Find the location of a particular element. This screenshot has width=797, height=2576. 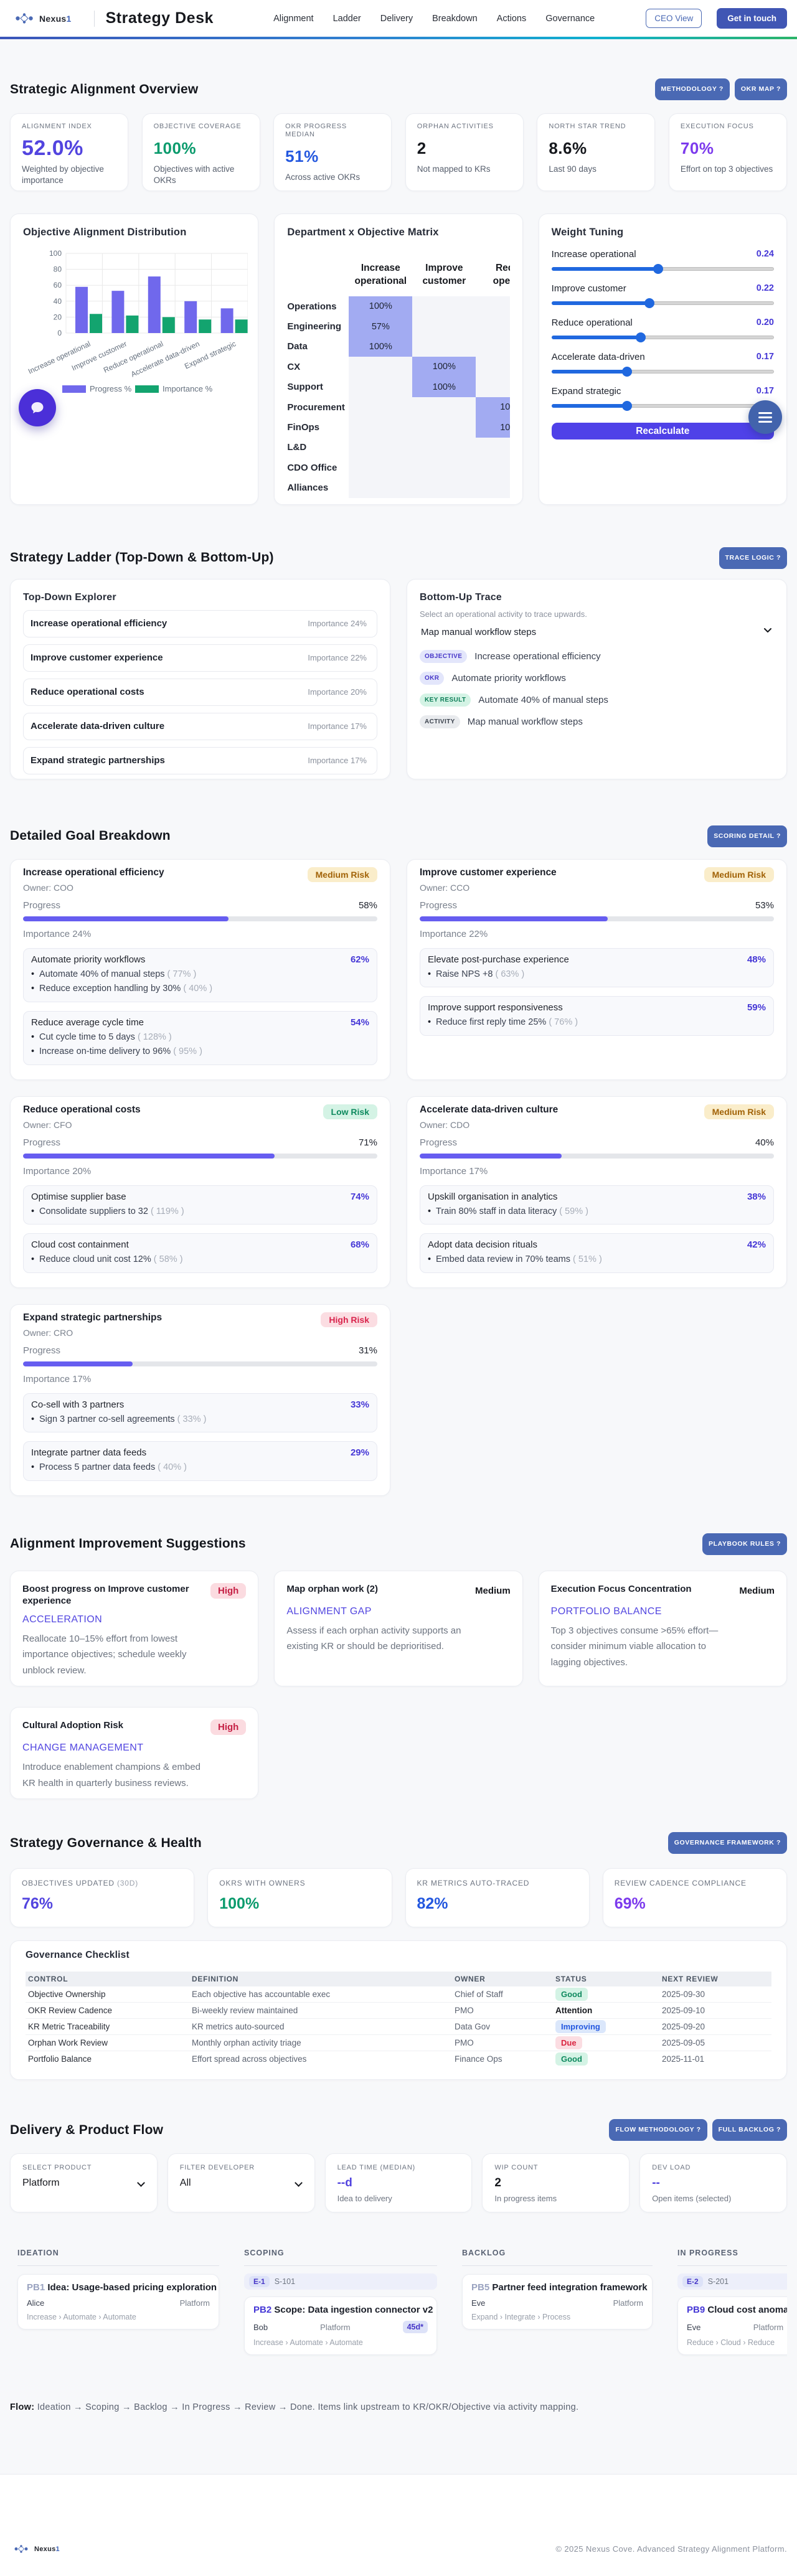

svg-text: 60 is located at coordinates (58, 285).